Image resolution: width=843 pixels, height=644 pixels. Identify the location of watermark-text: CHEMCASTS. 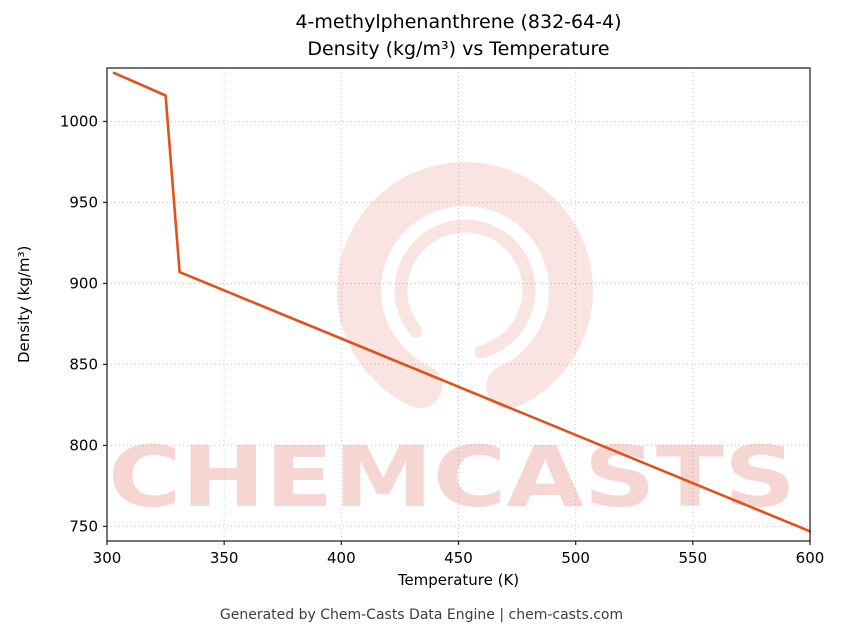
(452, 477).